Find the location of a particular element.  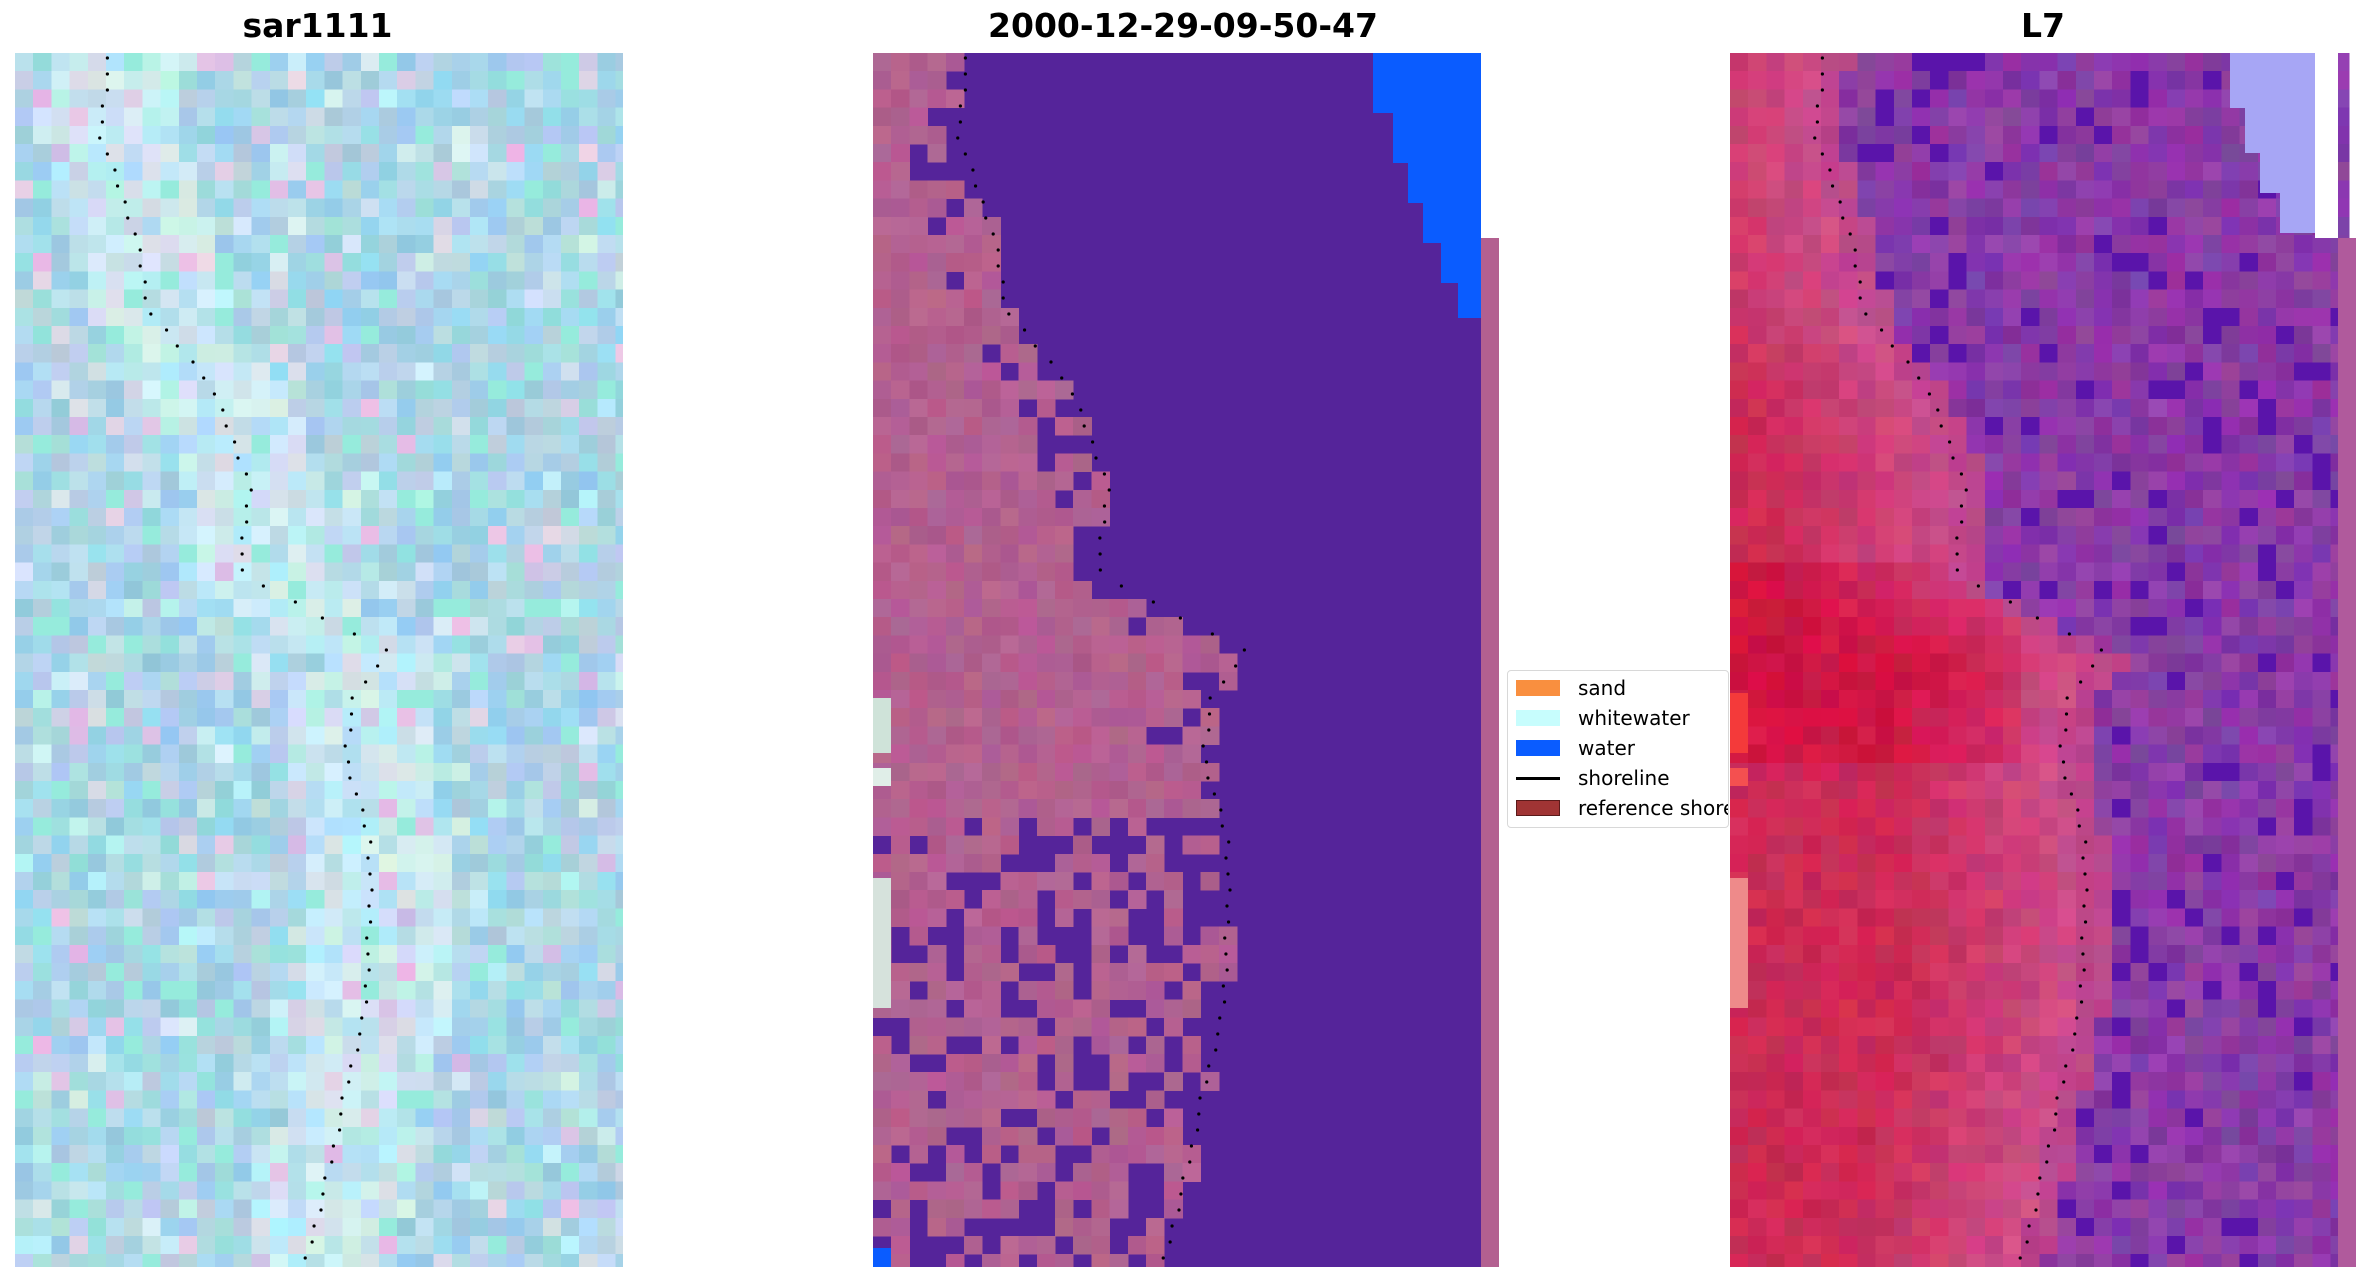

legend-label: water is located at coordinates (1606, 748).